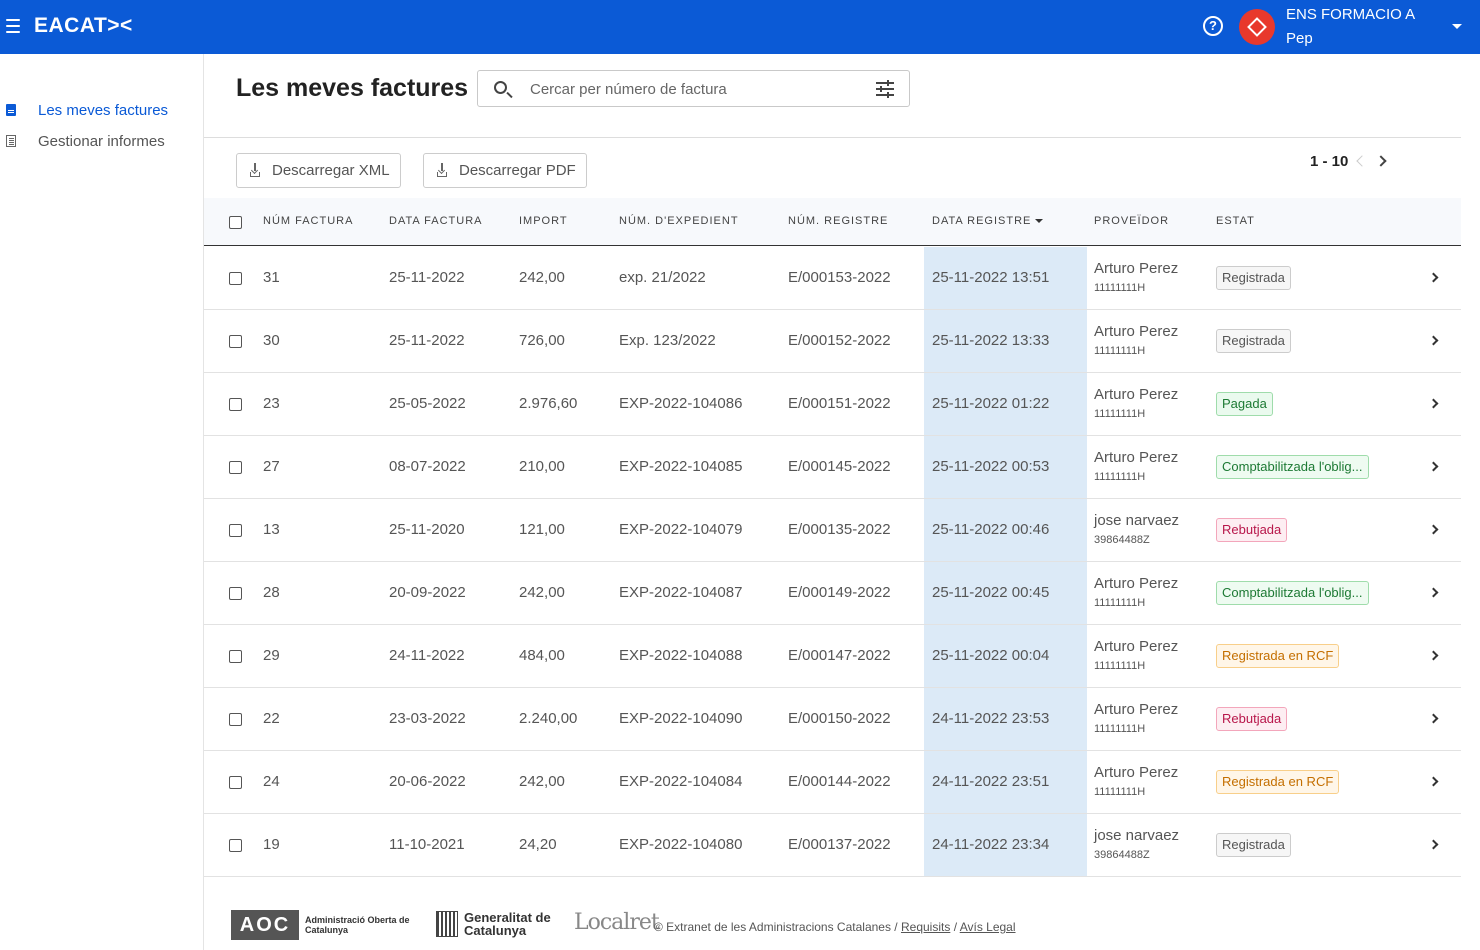 This screenshot has width=1480, height=950. Describe the element at coordinates (352, 88) in the screenshot. I see `page-title: Les meves factures` at that location.